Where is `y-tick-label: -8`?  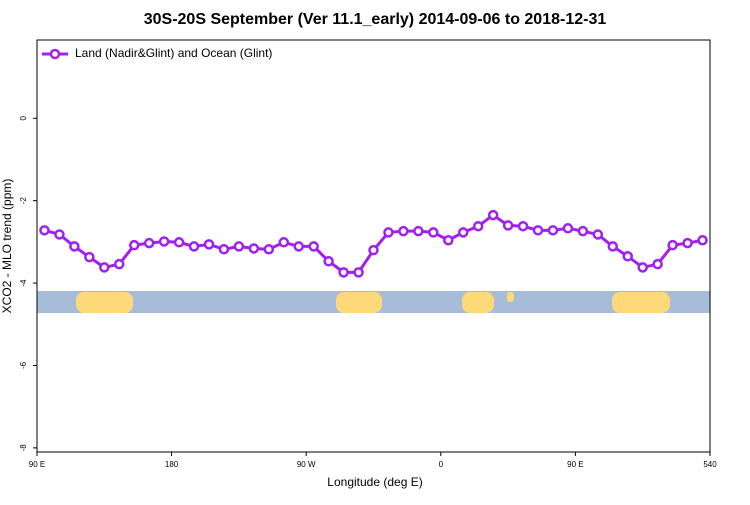
y-tick-label: -8 is located at coordinates (23, 448).